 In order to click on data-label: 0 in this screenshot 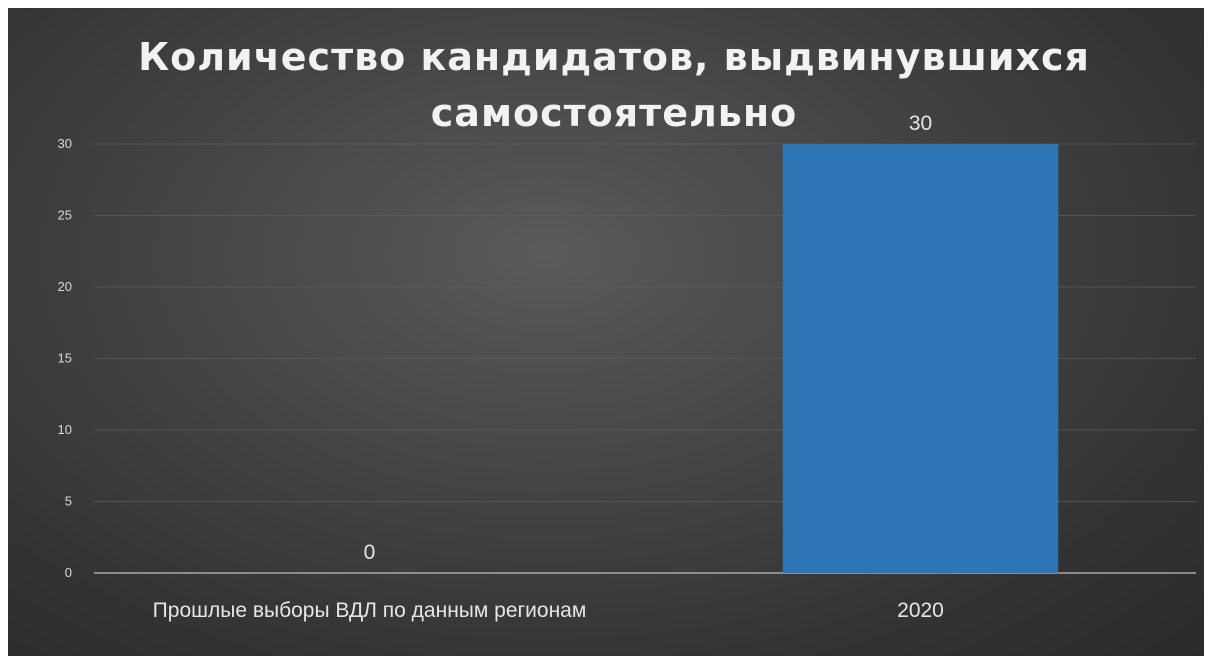, I will do `click(370, 552)`.